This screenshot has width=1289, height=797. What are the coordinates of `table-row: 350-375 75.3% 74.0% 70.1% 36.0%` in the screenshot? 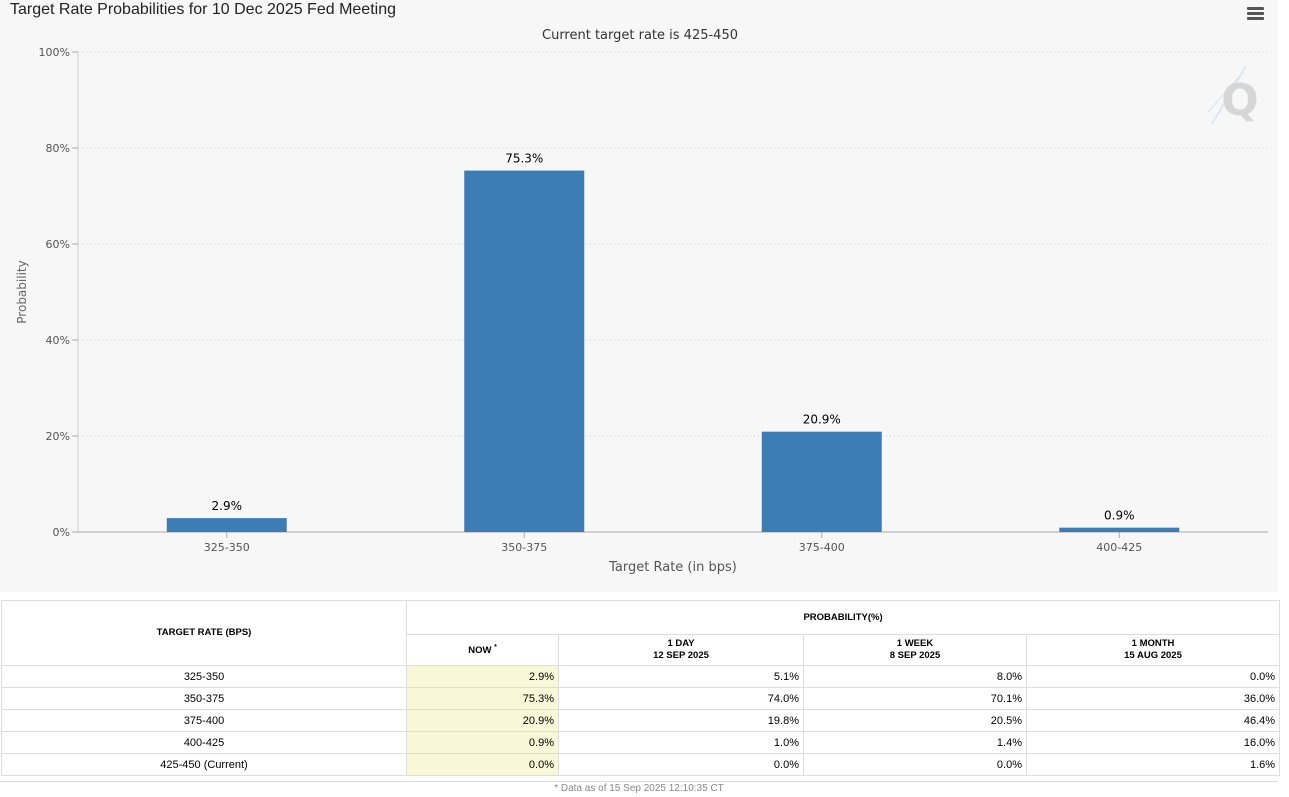 It's located at (641, 698).